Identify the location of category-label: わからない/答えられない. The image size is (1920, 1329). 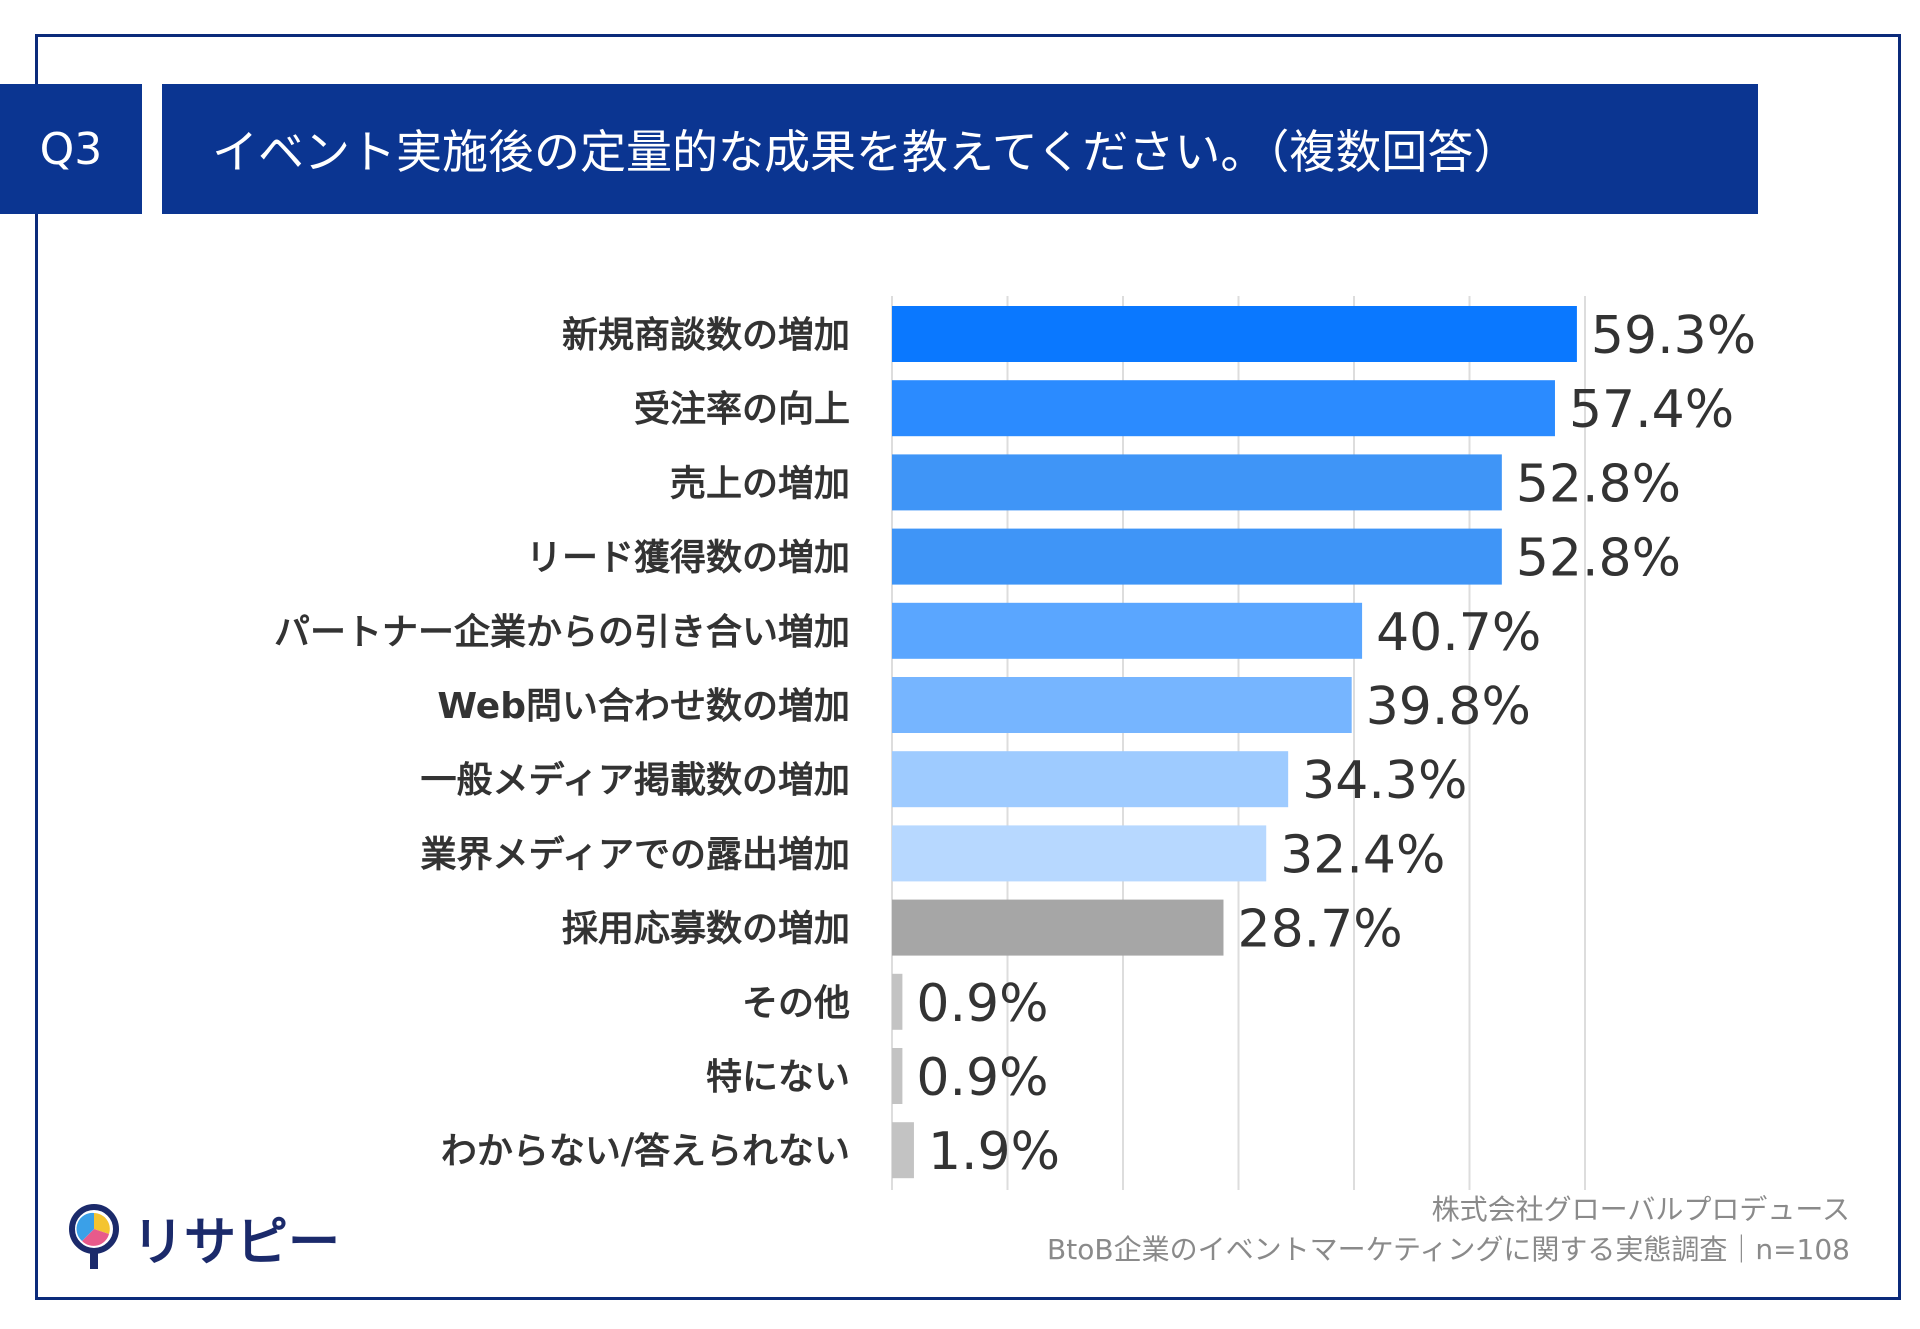
(645, 1151).